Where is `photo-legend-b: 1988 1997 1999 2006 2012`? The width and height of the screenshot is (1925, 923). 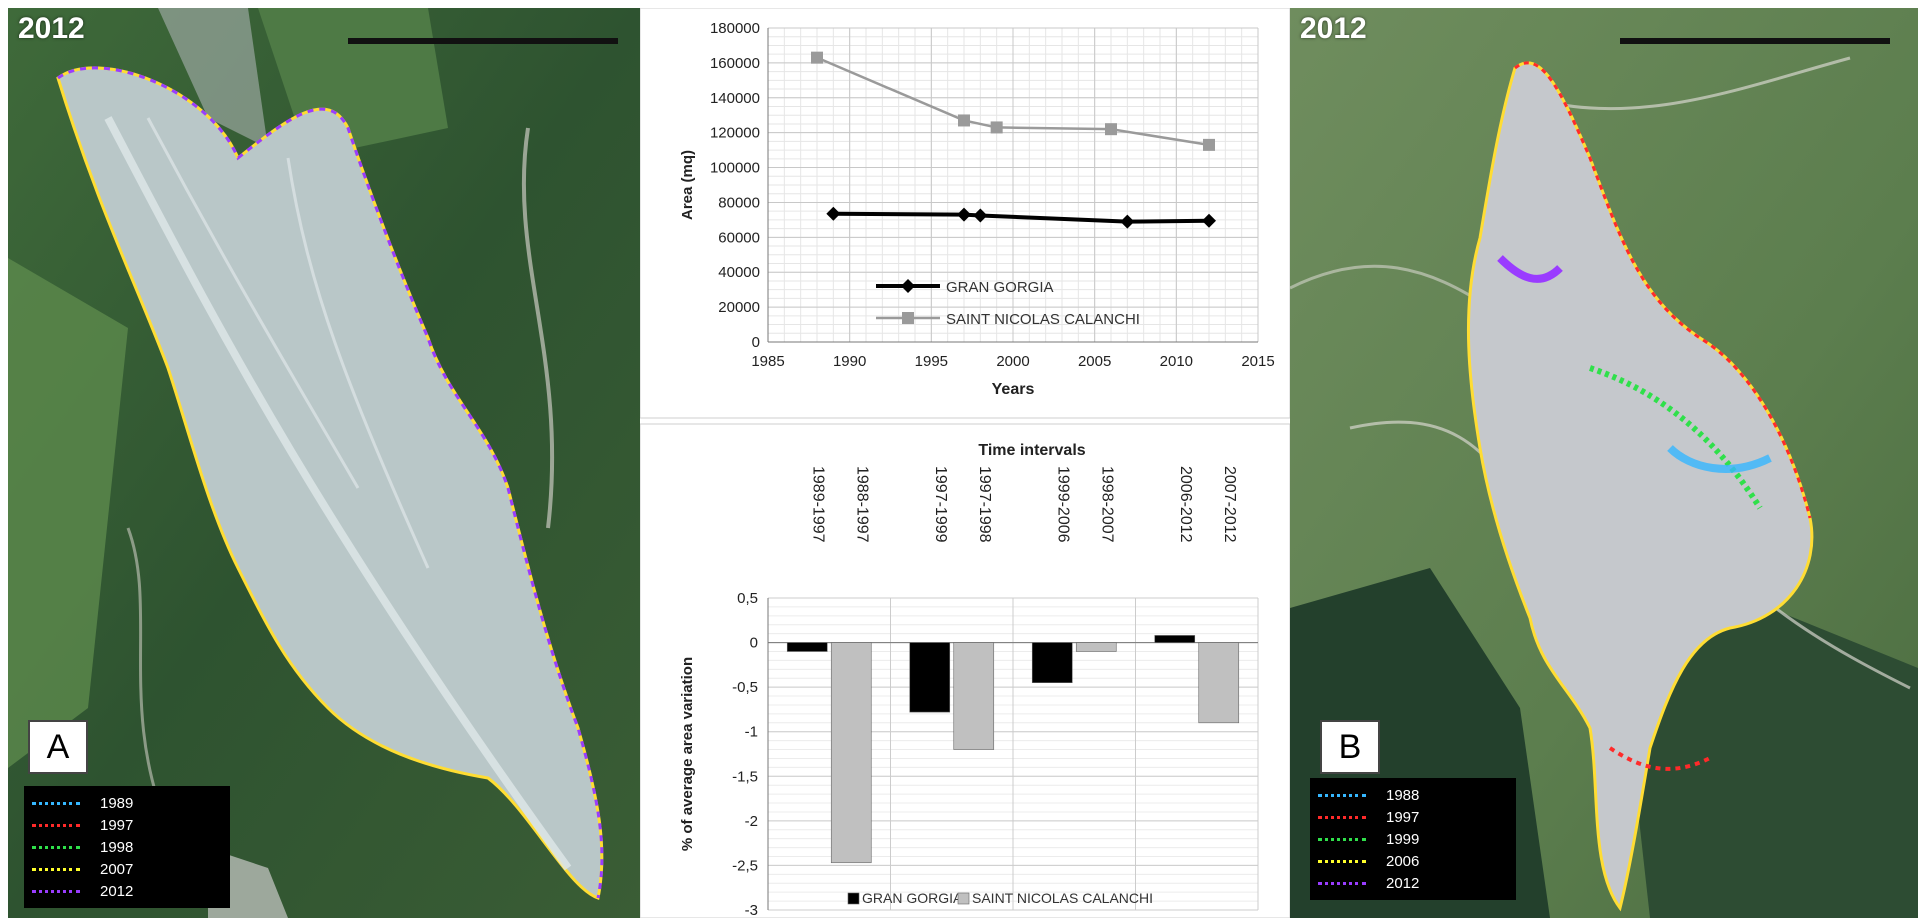 photo-legend-b: 1988 1997 1999 2006 2012 is located at coordinates (1413, 839).